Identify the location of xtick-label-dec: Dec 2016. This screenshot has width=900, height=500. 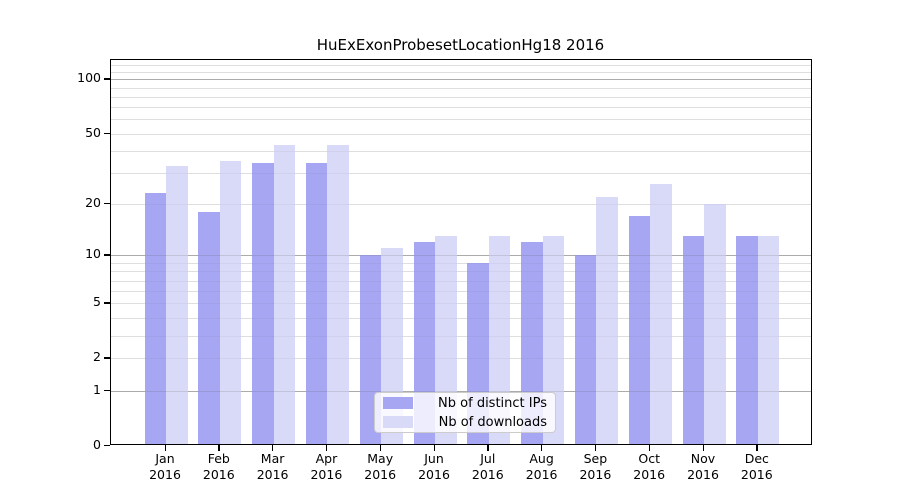
(756, 466).